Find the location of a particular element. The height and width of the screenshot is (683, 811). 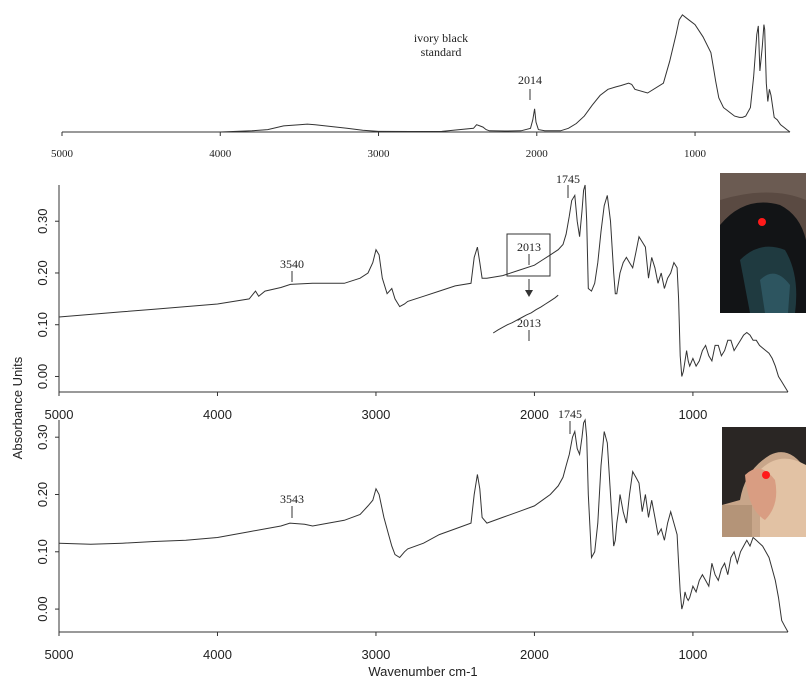

sample1-box-label: 2013 is located at coordinates (529, 247).